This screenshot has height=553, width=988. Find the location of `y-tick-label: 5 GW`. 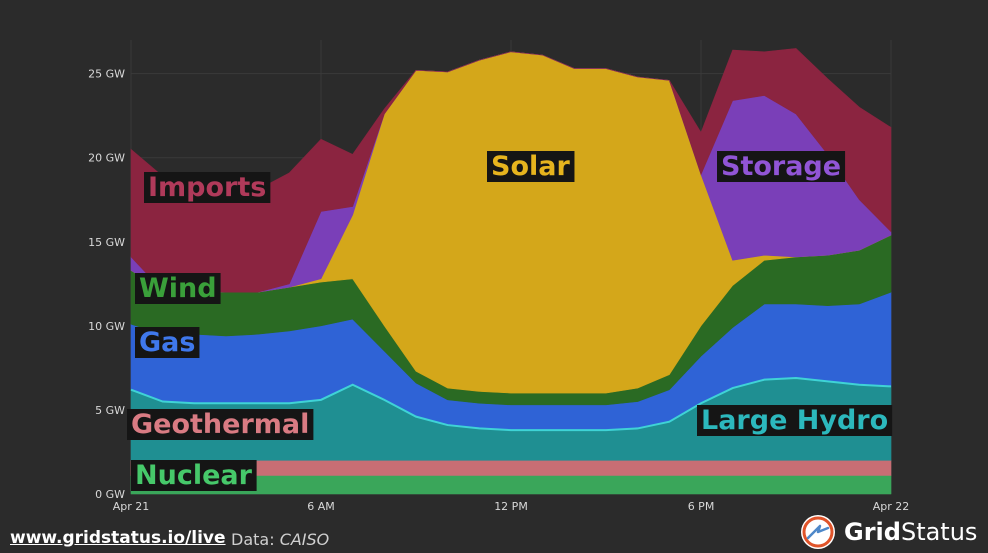

y-tick-label: 5 GW is located at coordinates (110, 410).